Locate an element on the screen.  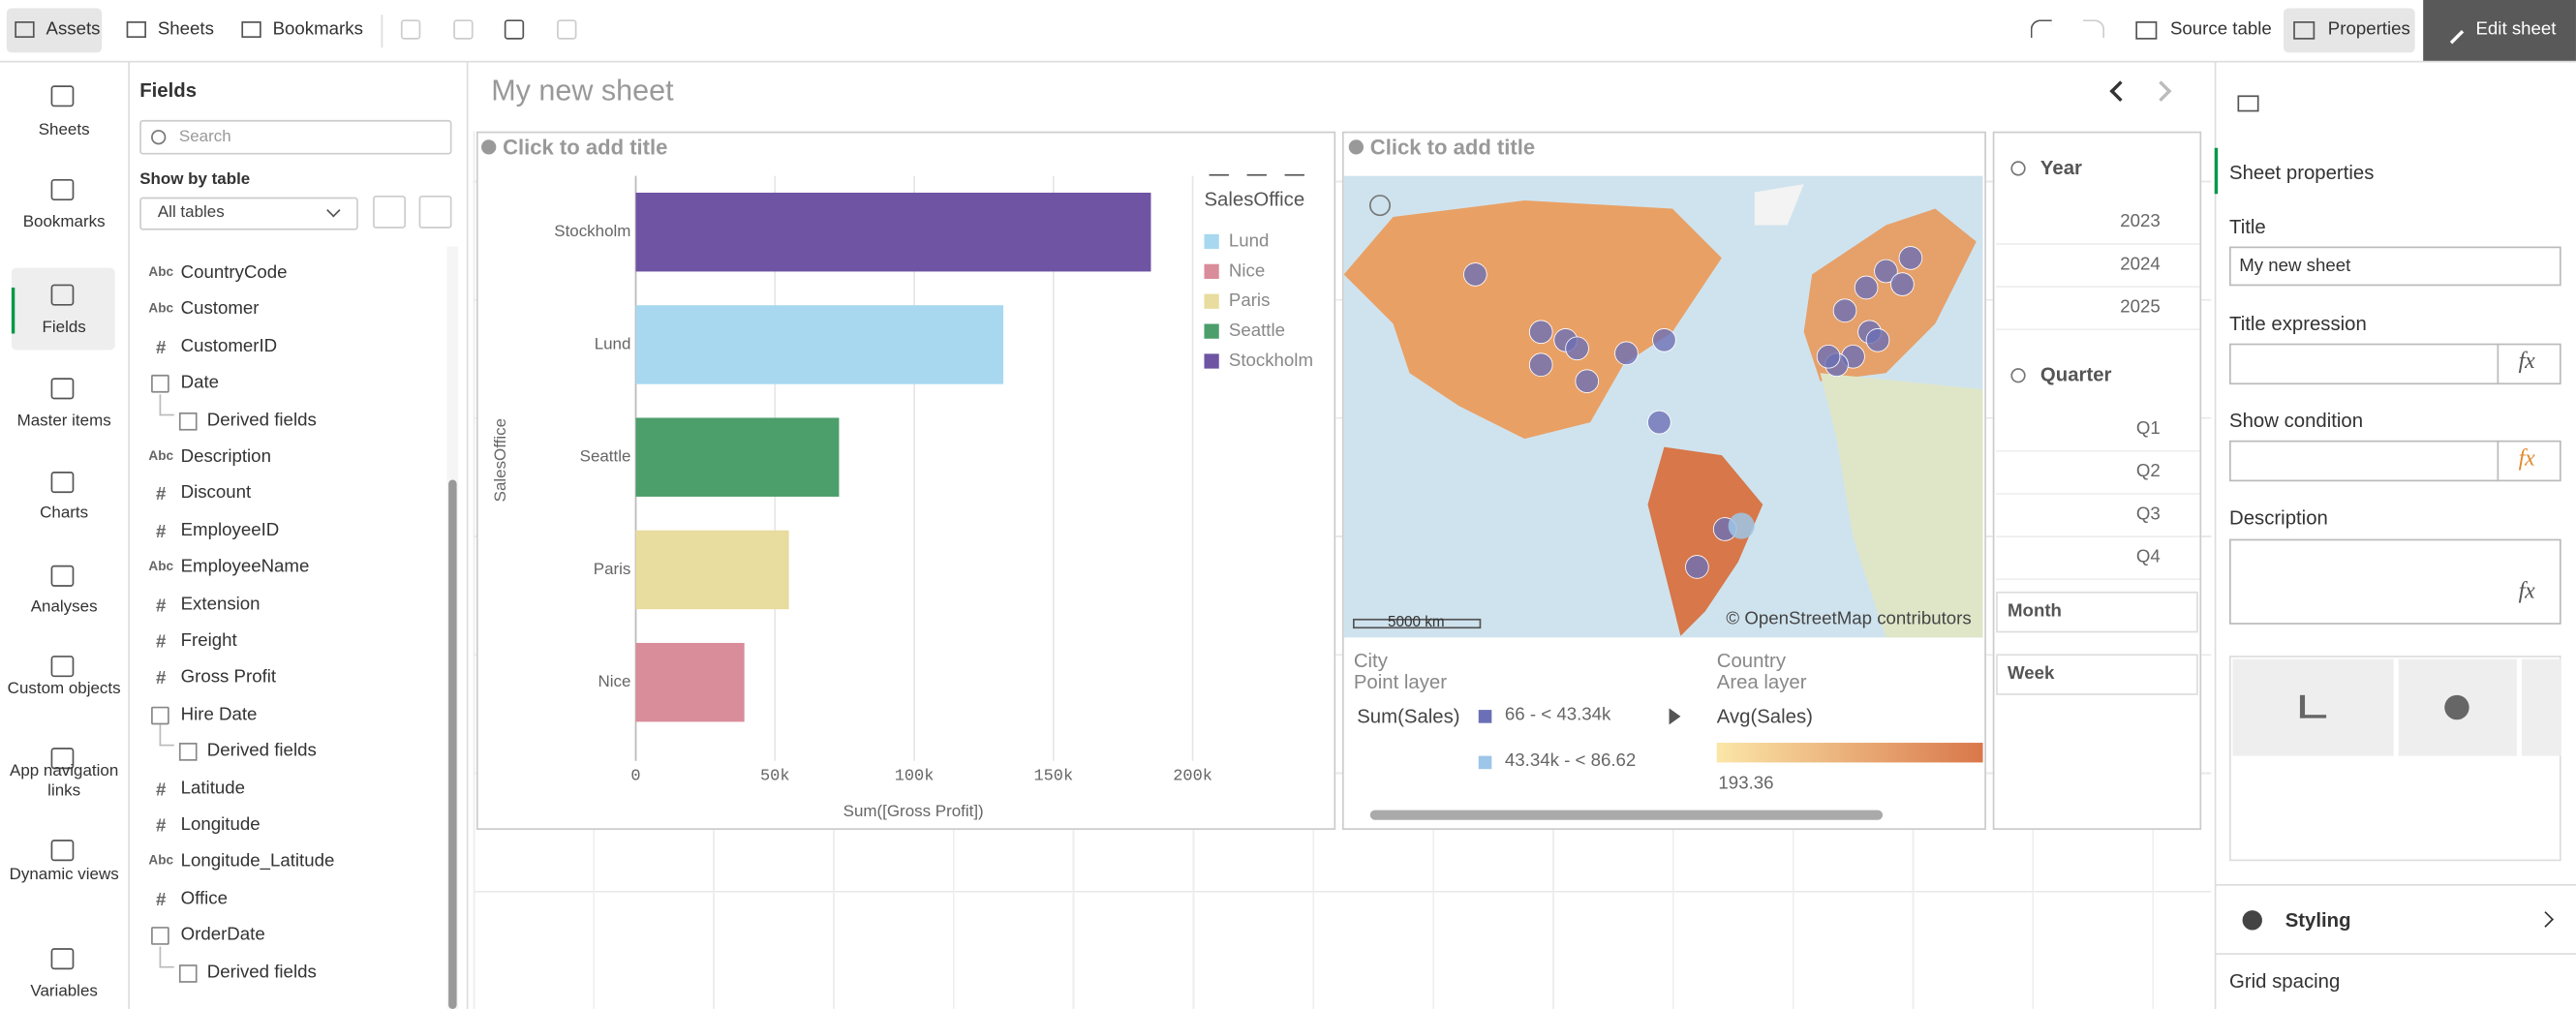
nav-label: Analyses is located at coordinates (64, 607).